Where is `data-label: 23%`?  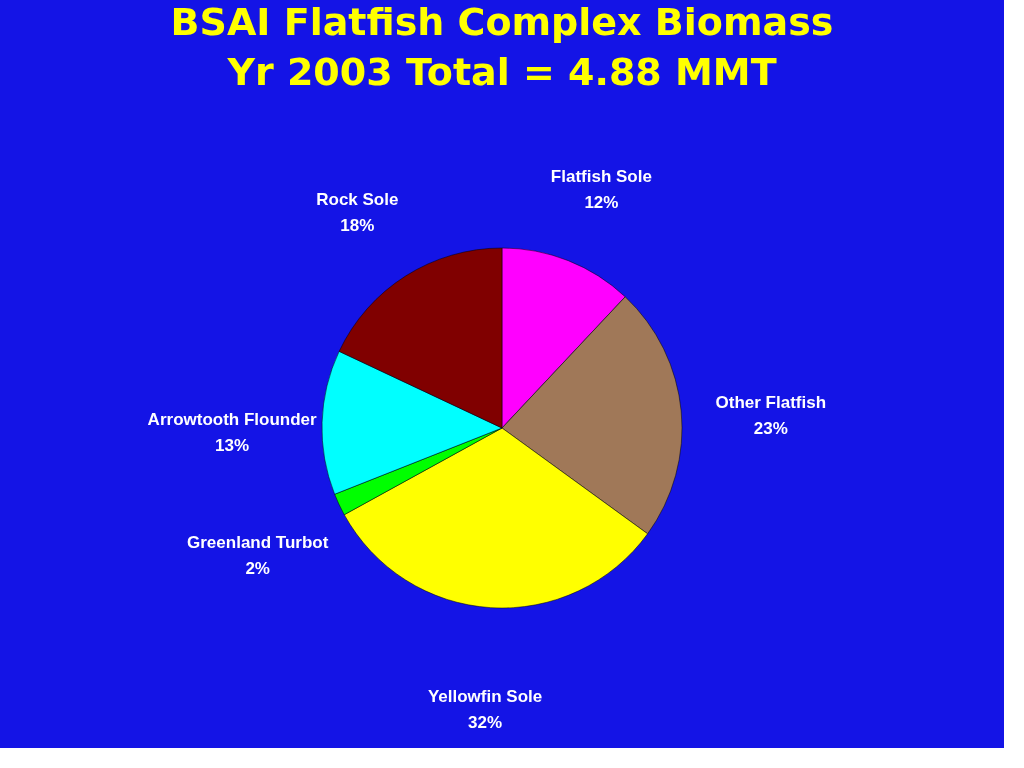 data-label: 23% is located at coordinates (770, 428).